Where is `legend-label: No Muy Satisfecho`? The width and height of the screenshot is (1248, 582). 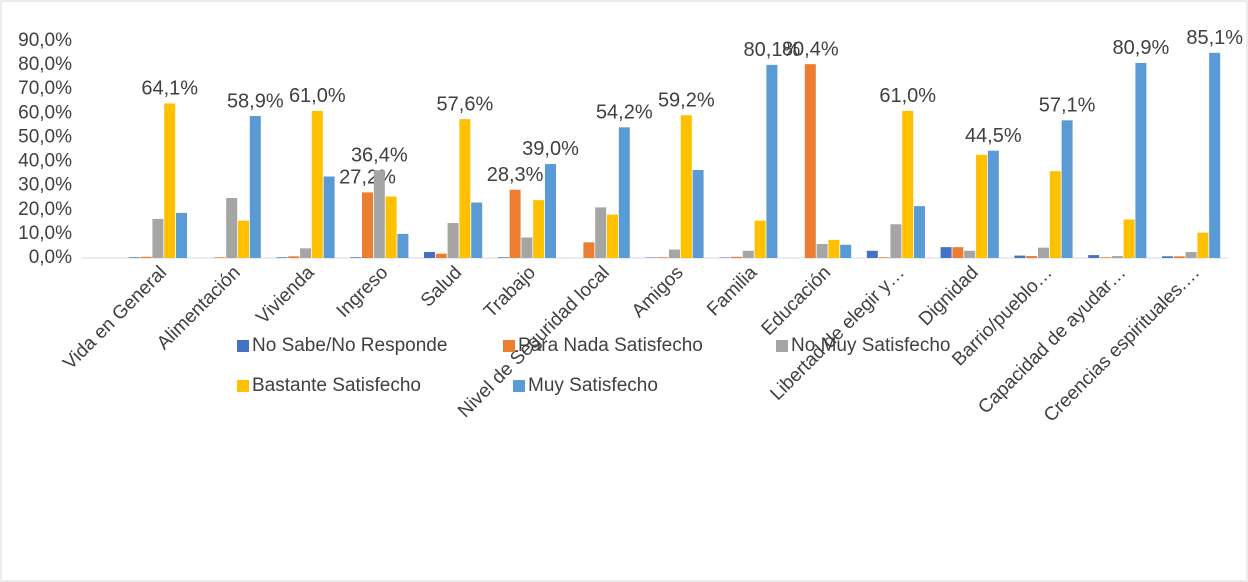
legend-label: No Muy Satisfecho is located at coordinates (870, 345).